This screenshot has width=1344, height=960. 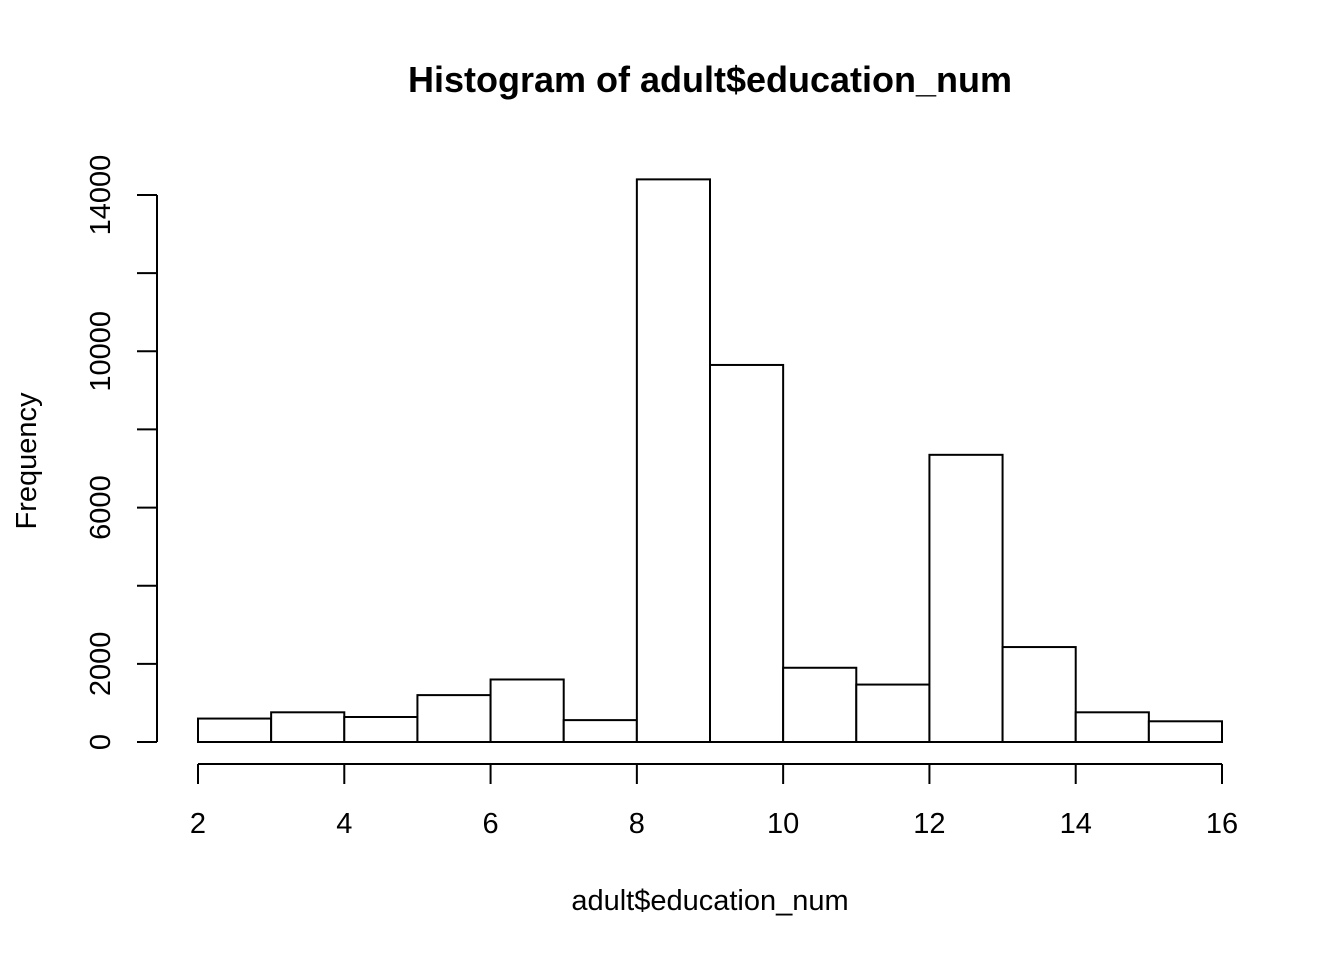 What do you see at coordinates (101, 507) in the screenshot?
I see `y-tick-label: 6000` at bounding box center [101, 507].